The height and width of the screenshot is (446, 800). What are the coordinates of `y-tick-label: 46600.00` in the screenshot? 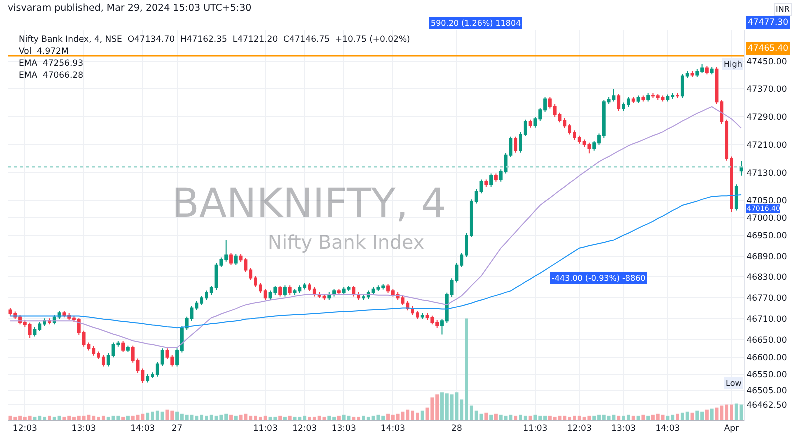 It's located at (767, 358).